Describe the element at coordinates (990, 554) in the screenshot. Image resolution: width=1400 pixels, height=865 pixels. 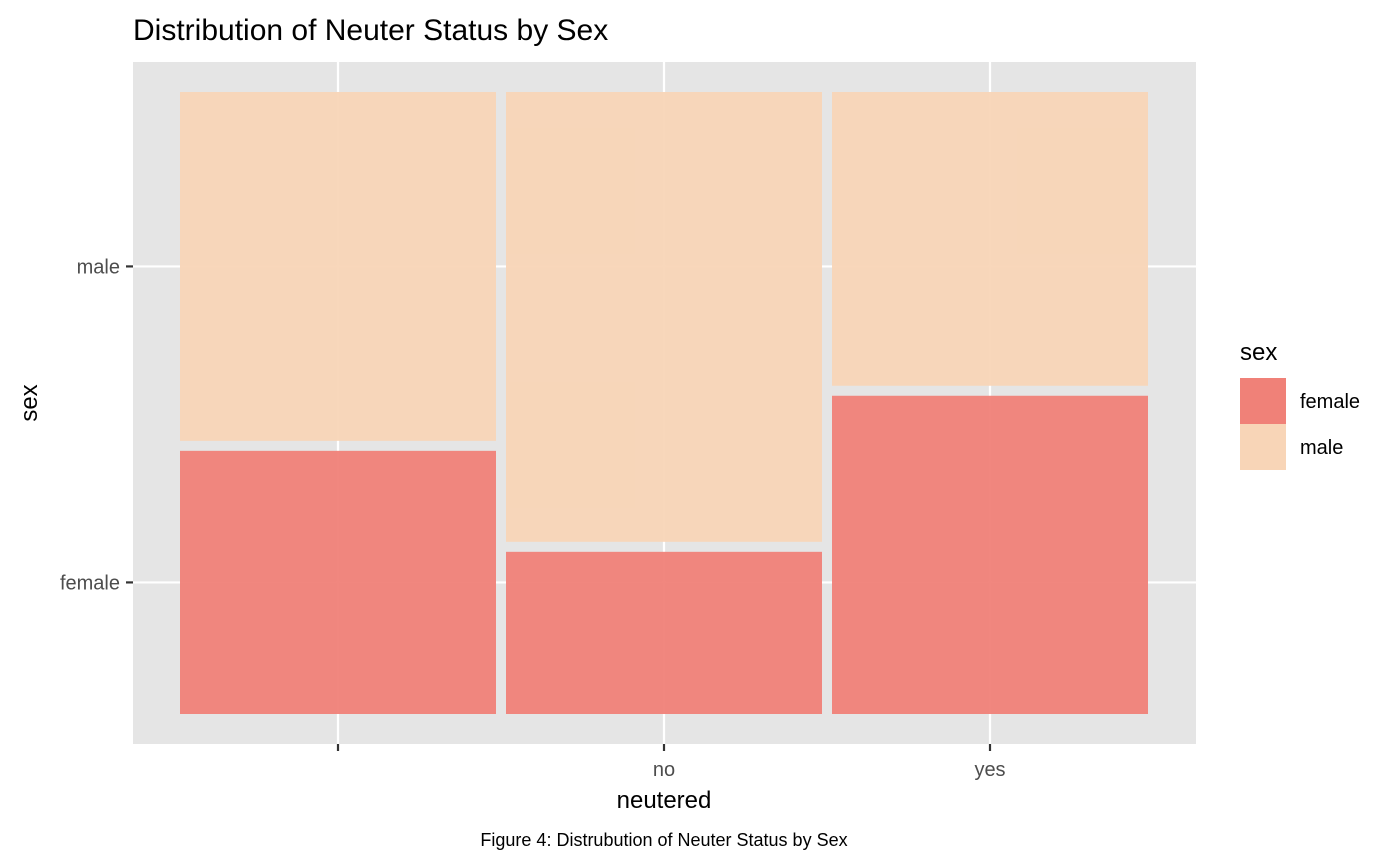
I see `tile-female-yes` at that location.